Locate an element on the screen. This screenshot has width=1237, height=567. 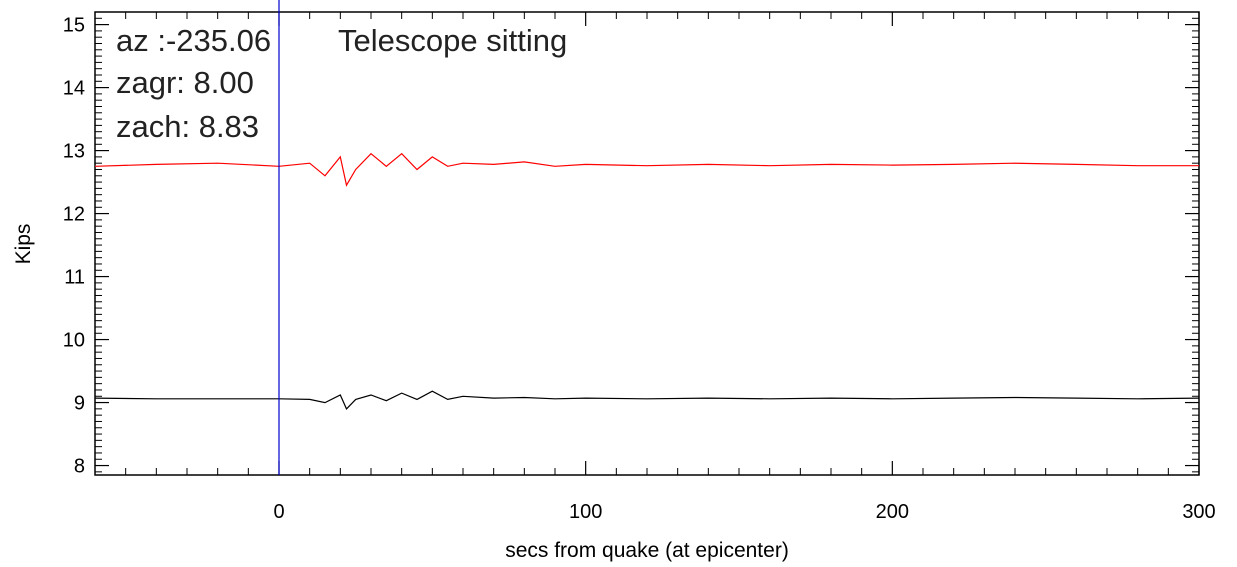
y-tick-label: 14 is located at coordinates (74, 89).